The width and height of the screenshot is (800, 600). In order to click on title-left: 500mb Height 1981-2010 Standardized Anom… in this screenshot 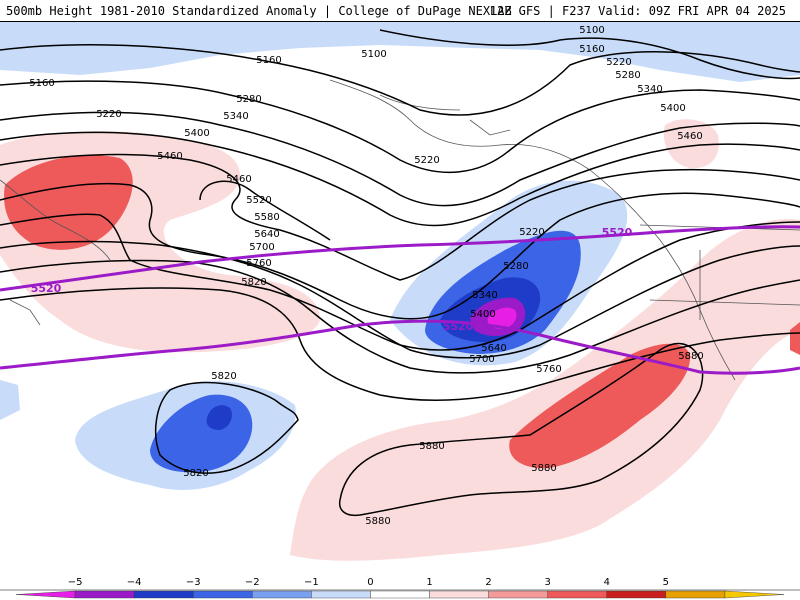, I will do `click(259, 11)`.